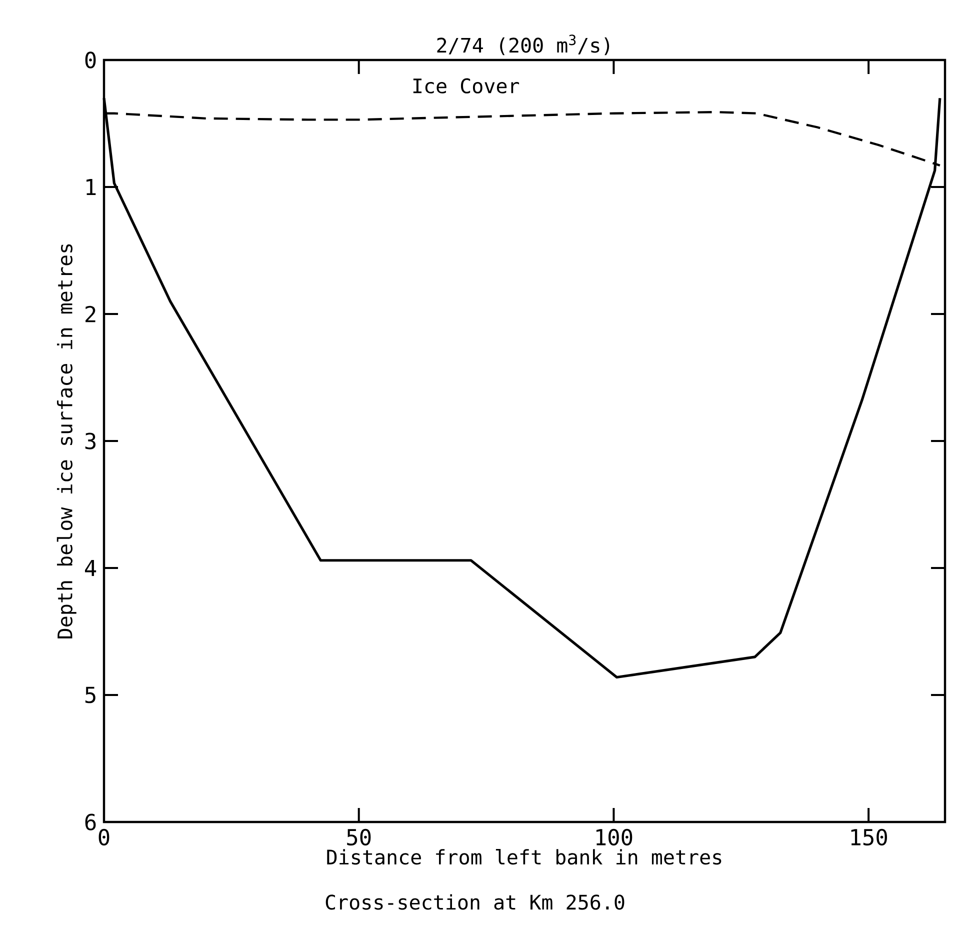 Image resolution: width=955 pixels, height=942 pixels. I want to click on y-tick-label: 0, so click(90, 60).